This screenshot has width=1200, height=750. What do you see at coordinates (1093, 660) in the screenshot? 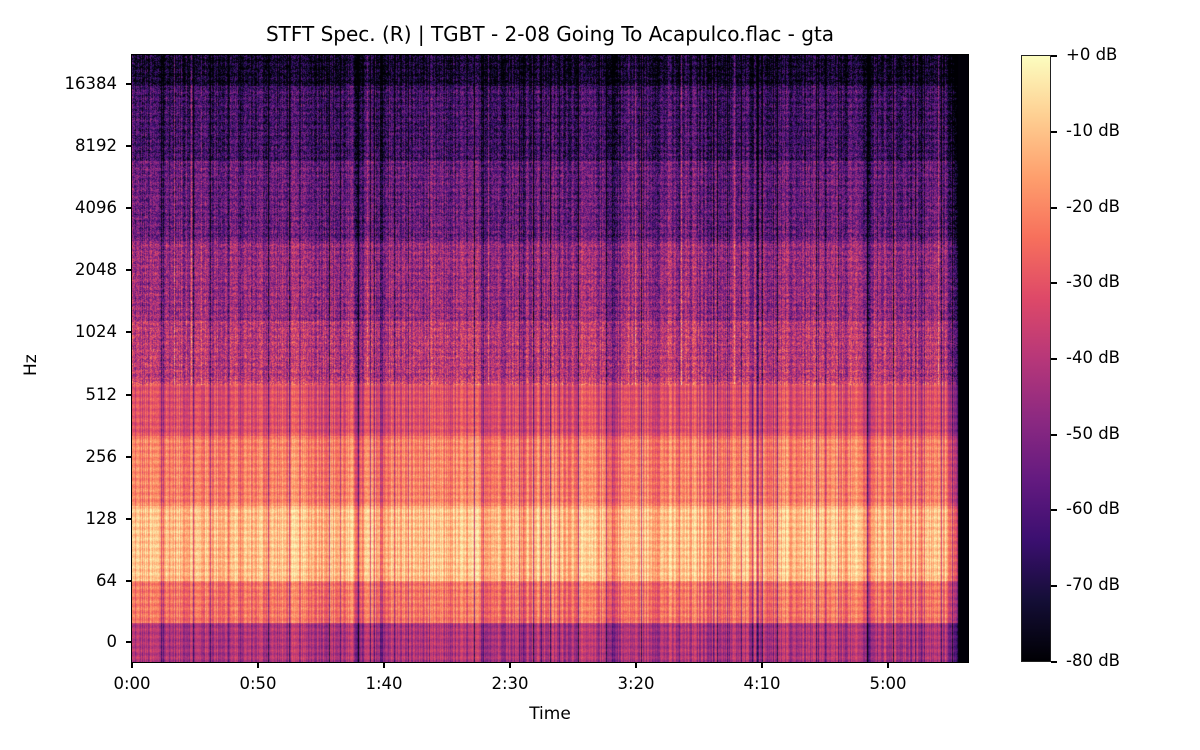
I see `colorbar-tick-label: -80 dB` at bounding box center [1093, 660].